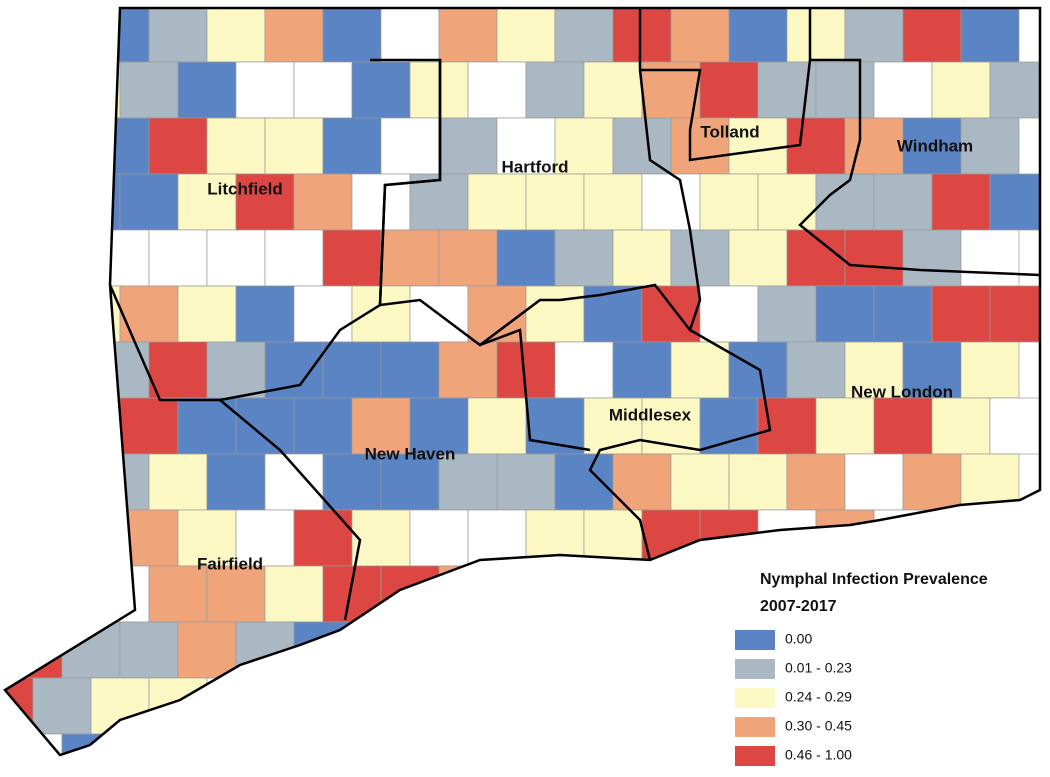 The image size is (1050, 777). I want to click on legend-label: 0.46 - 1.00, so click(818, 755).